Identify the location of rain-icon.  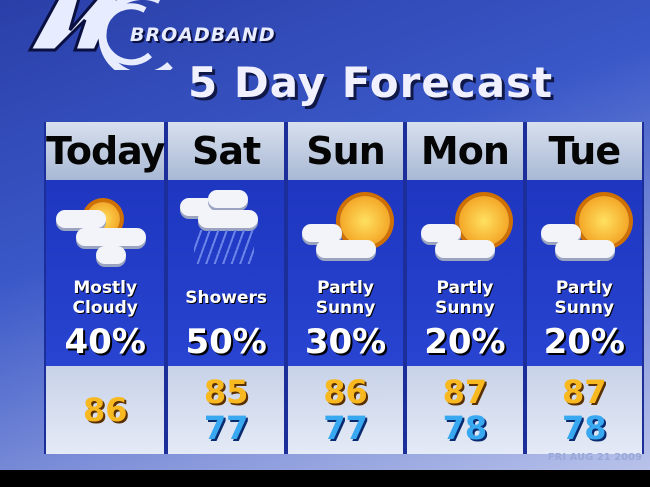
(224, 247).